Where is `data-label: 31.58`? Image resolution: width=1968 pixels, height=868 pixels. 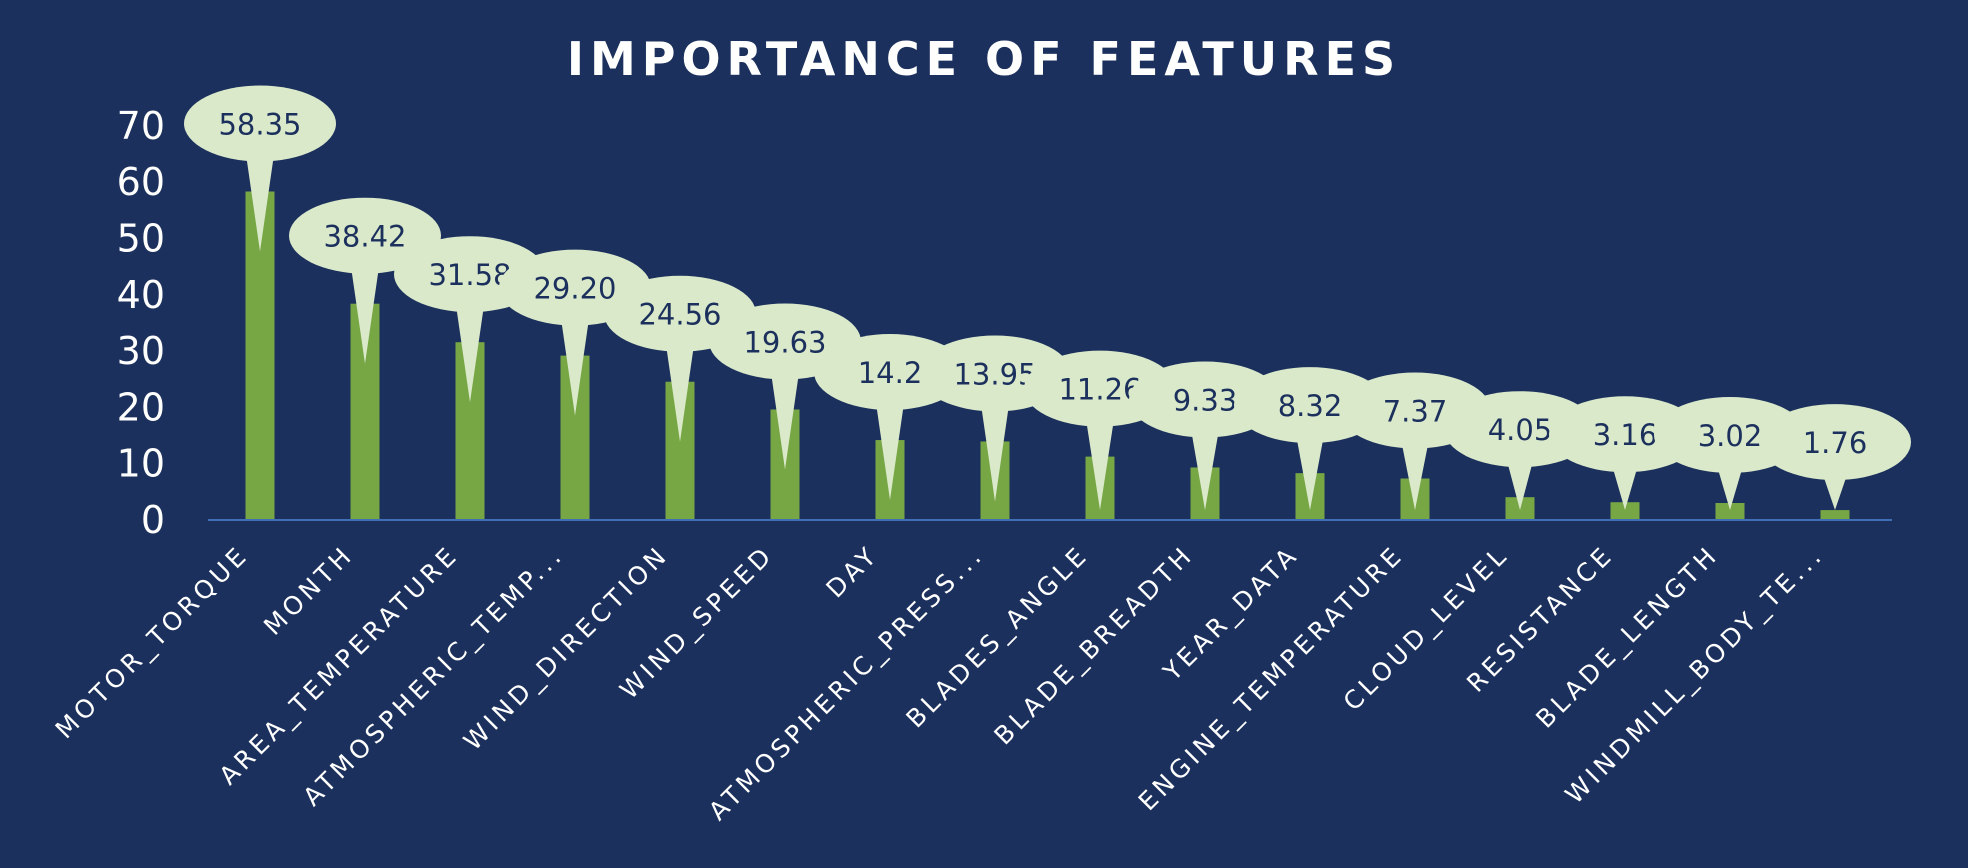 data-label: 31.58 is located at coordinates (469, 275).